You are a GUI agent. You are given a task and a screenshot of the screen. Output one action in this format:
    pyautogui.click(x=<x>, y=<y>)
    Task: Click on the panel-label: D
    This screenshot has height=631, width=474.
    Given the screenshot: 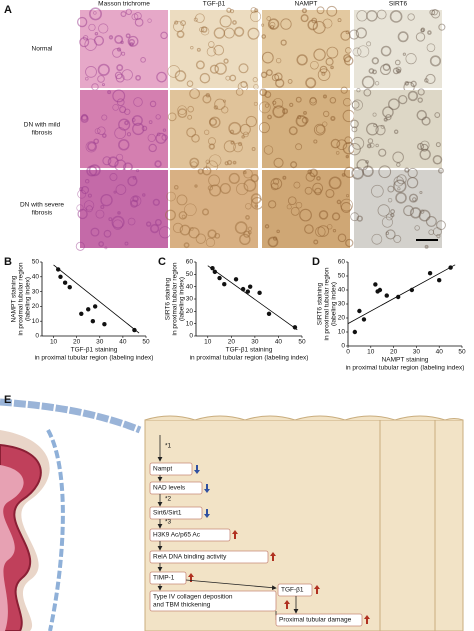 What is the action you would take?
    pyautogui.click(x=316, y=262)
    